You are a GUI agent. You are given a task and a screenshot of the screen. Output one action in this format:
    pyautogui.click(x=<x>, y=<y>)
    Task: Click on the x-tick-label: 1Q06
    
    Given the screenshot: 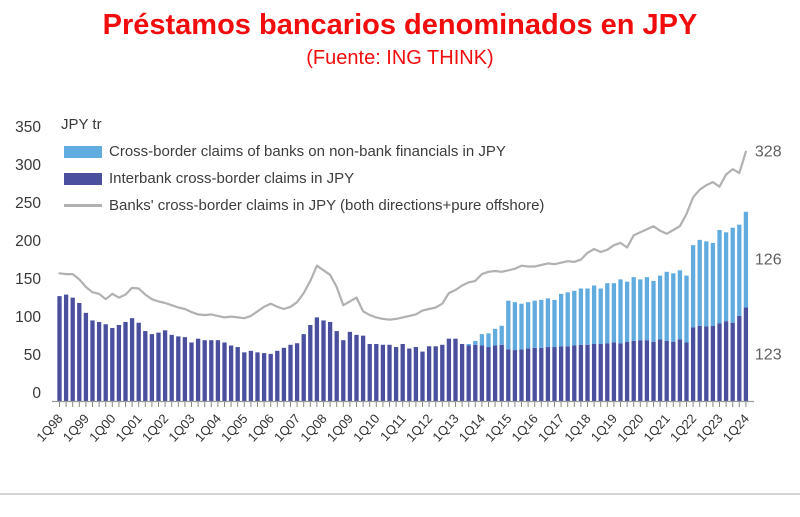 What is the action you would take?
    pyautogui.click(x=260, y=428)
    